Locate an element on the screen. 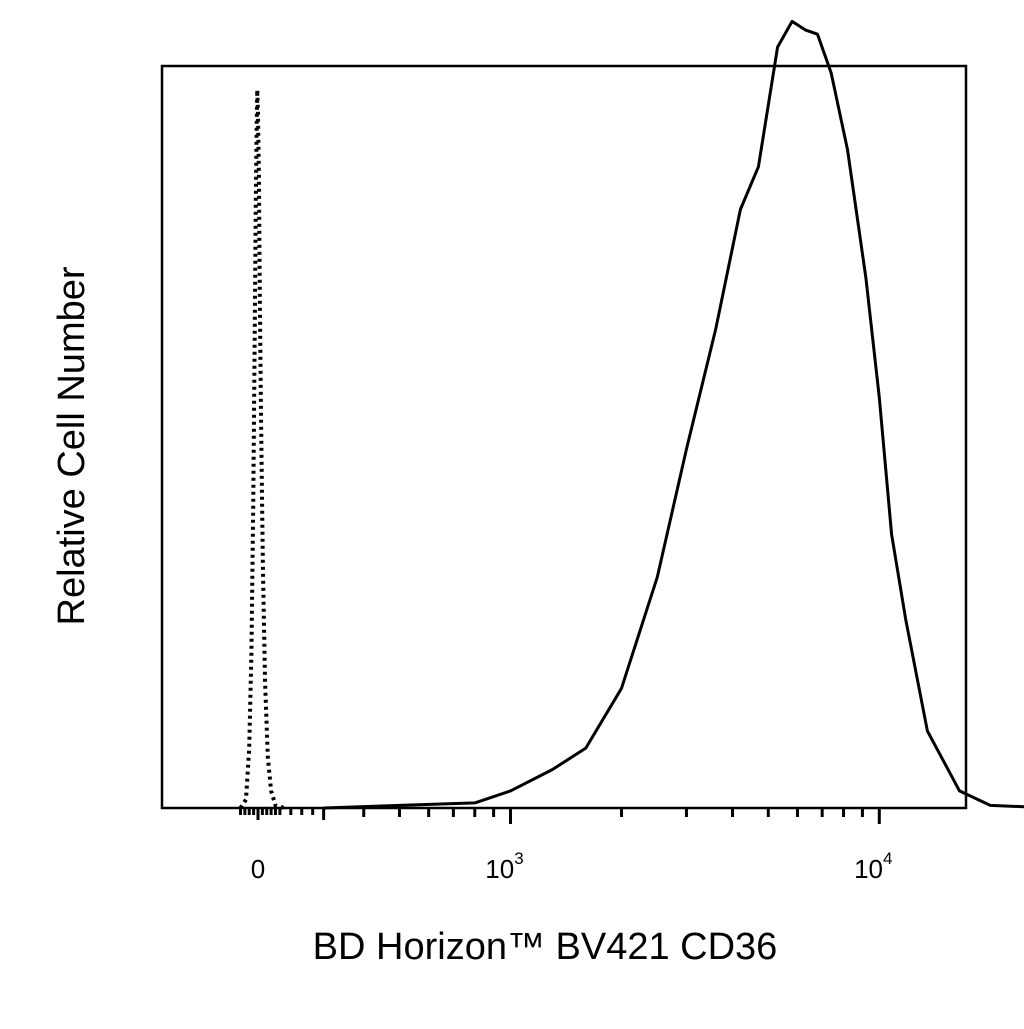 This screenshot has height=1029, width=1024. x-axis-title: BD Horizon™ BV421 CD36 is located at coordinates (545, 947).